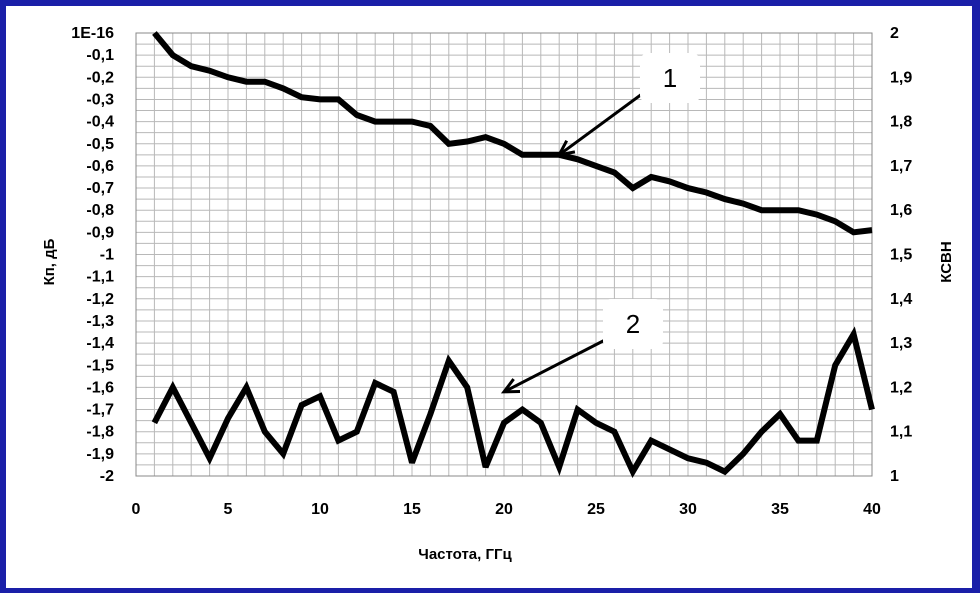  What do you see at coordinates (946, 261) in the screenshot?
I see `y-axis-right-label: КСВН` at bounding box center [946, 261].